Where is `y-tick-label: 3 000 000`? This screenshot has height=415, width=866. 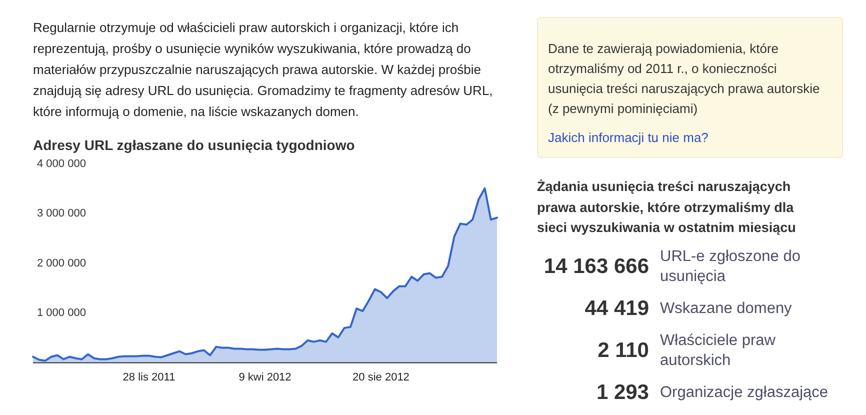
y-tick-label: 3 000 000 is located at coordinates (61, 214).